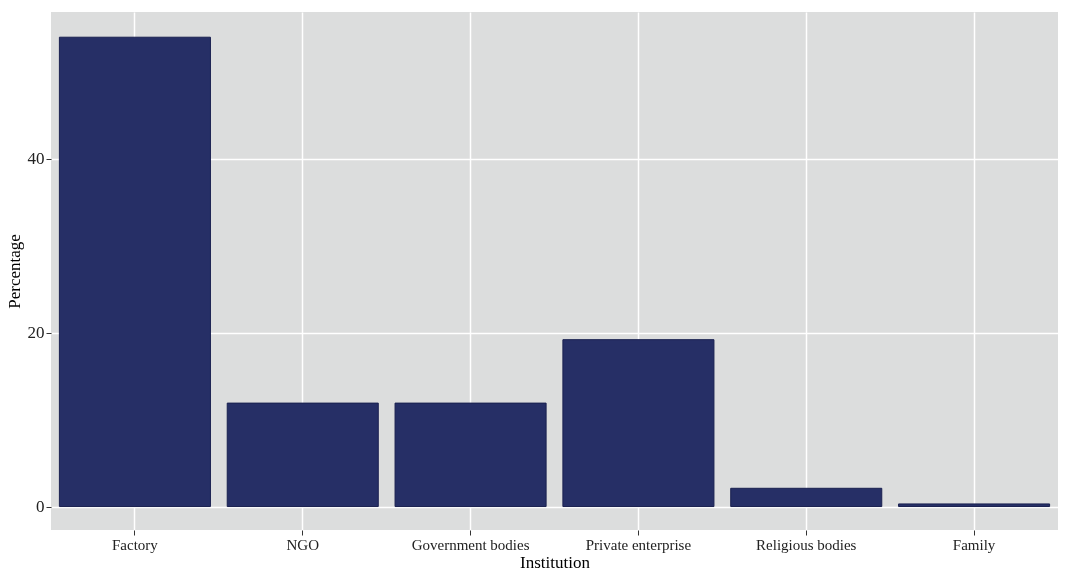 Image resolution: width=1068 pixels, height=581 pixels. Describe the element at coordinates (36, 159) in the screenshot. I see `y-tick-label: 40` at that location.